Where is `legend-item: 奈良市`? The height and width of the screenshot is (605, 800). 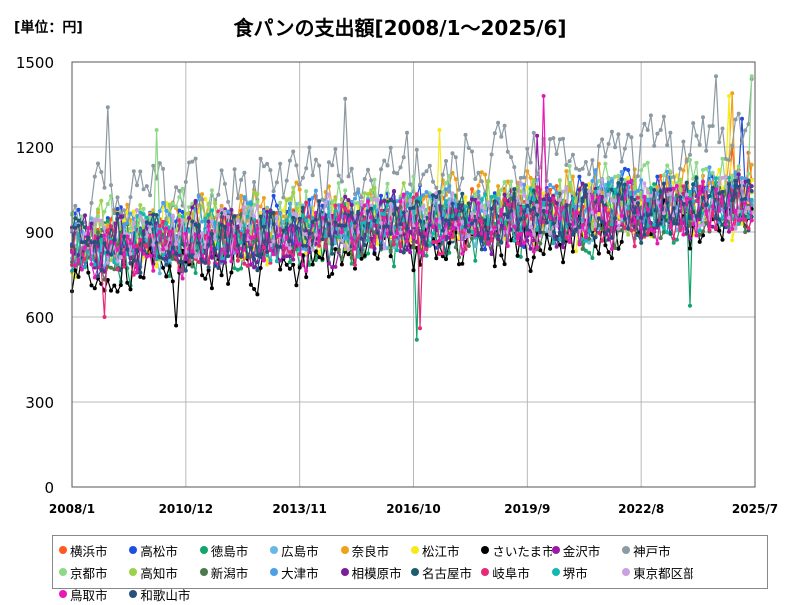
legend-item: 奈良市 is located at coordinates (375, 550).